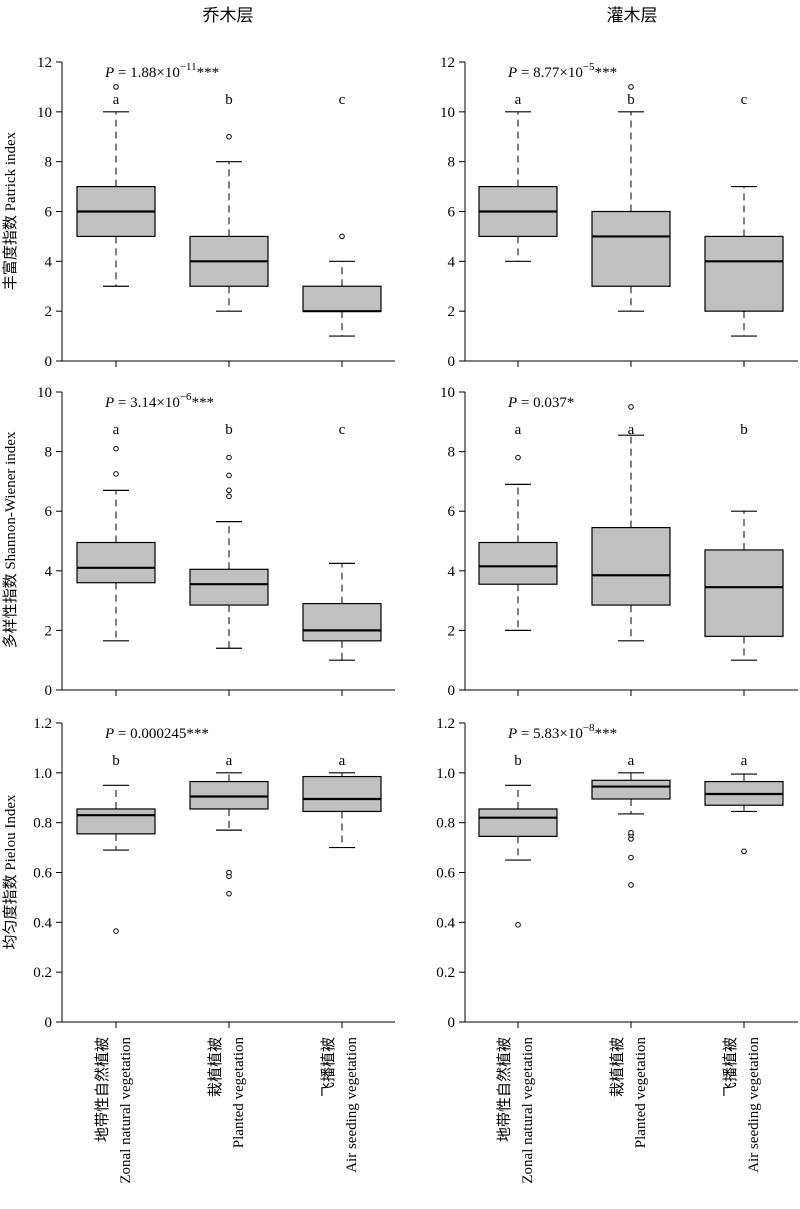 This screenshot has width=800, height=1209. I want to click on column-title-tree: 乔木层, so click(228, 15).